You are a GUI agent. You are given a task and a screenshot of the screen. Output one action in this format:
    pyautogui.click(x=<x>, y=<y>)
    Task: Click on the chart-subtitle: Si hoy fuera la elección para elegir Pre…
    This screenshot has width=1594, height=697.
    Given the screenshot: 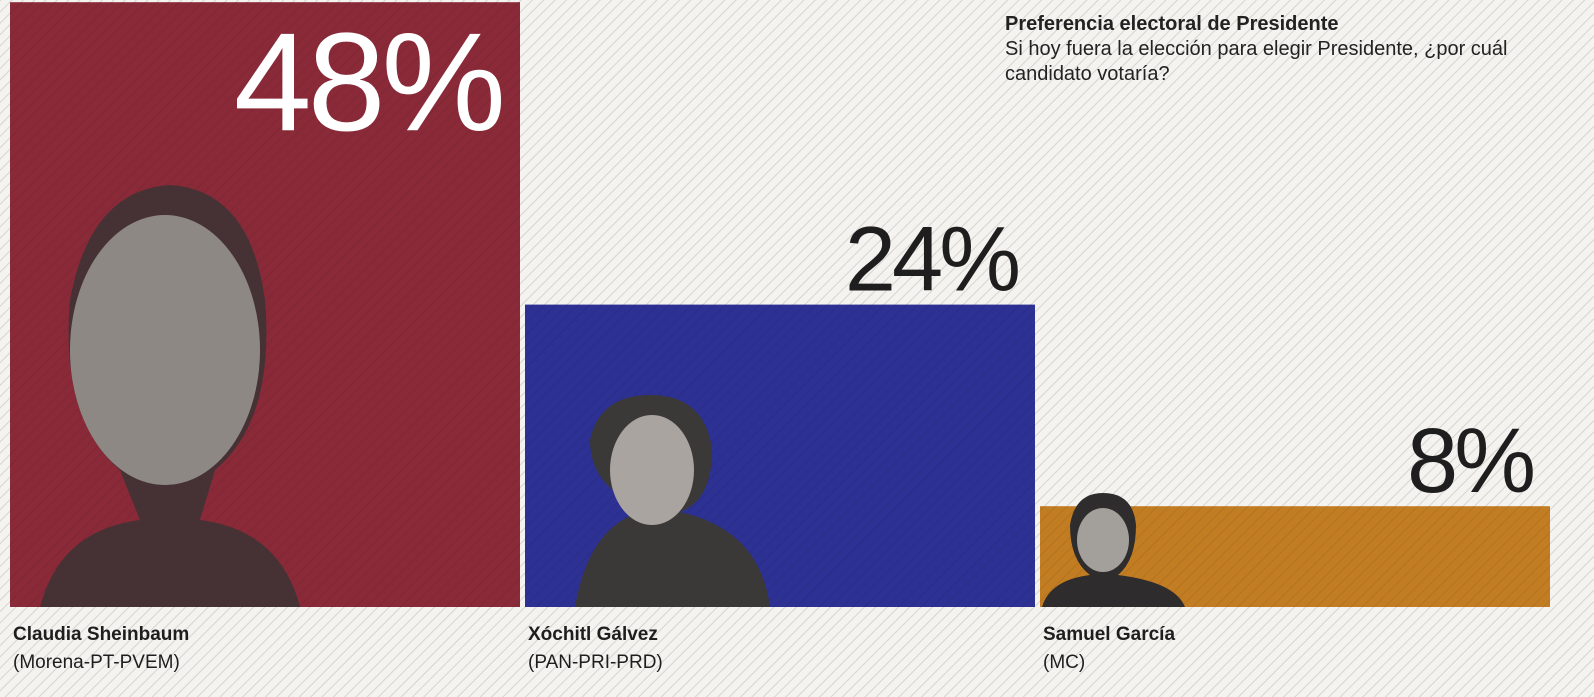 What is the action you would take?
    pyautogui.click(x=1256, y=61)
    